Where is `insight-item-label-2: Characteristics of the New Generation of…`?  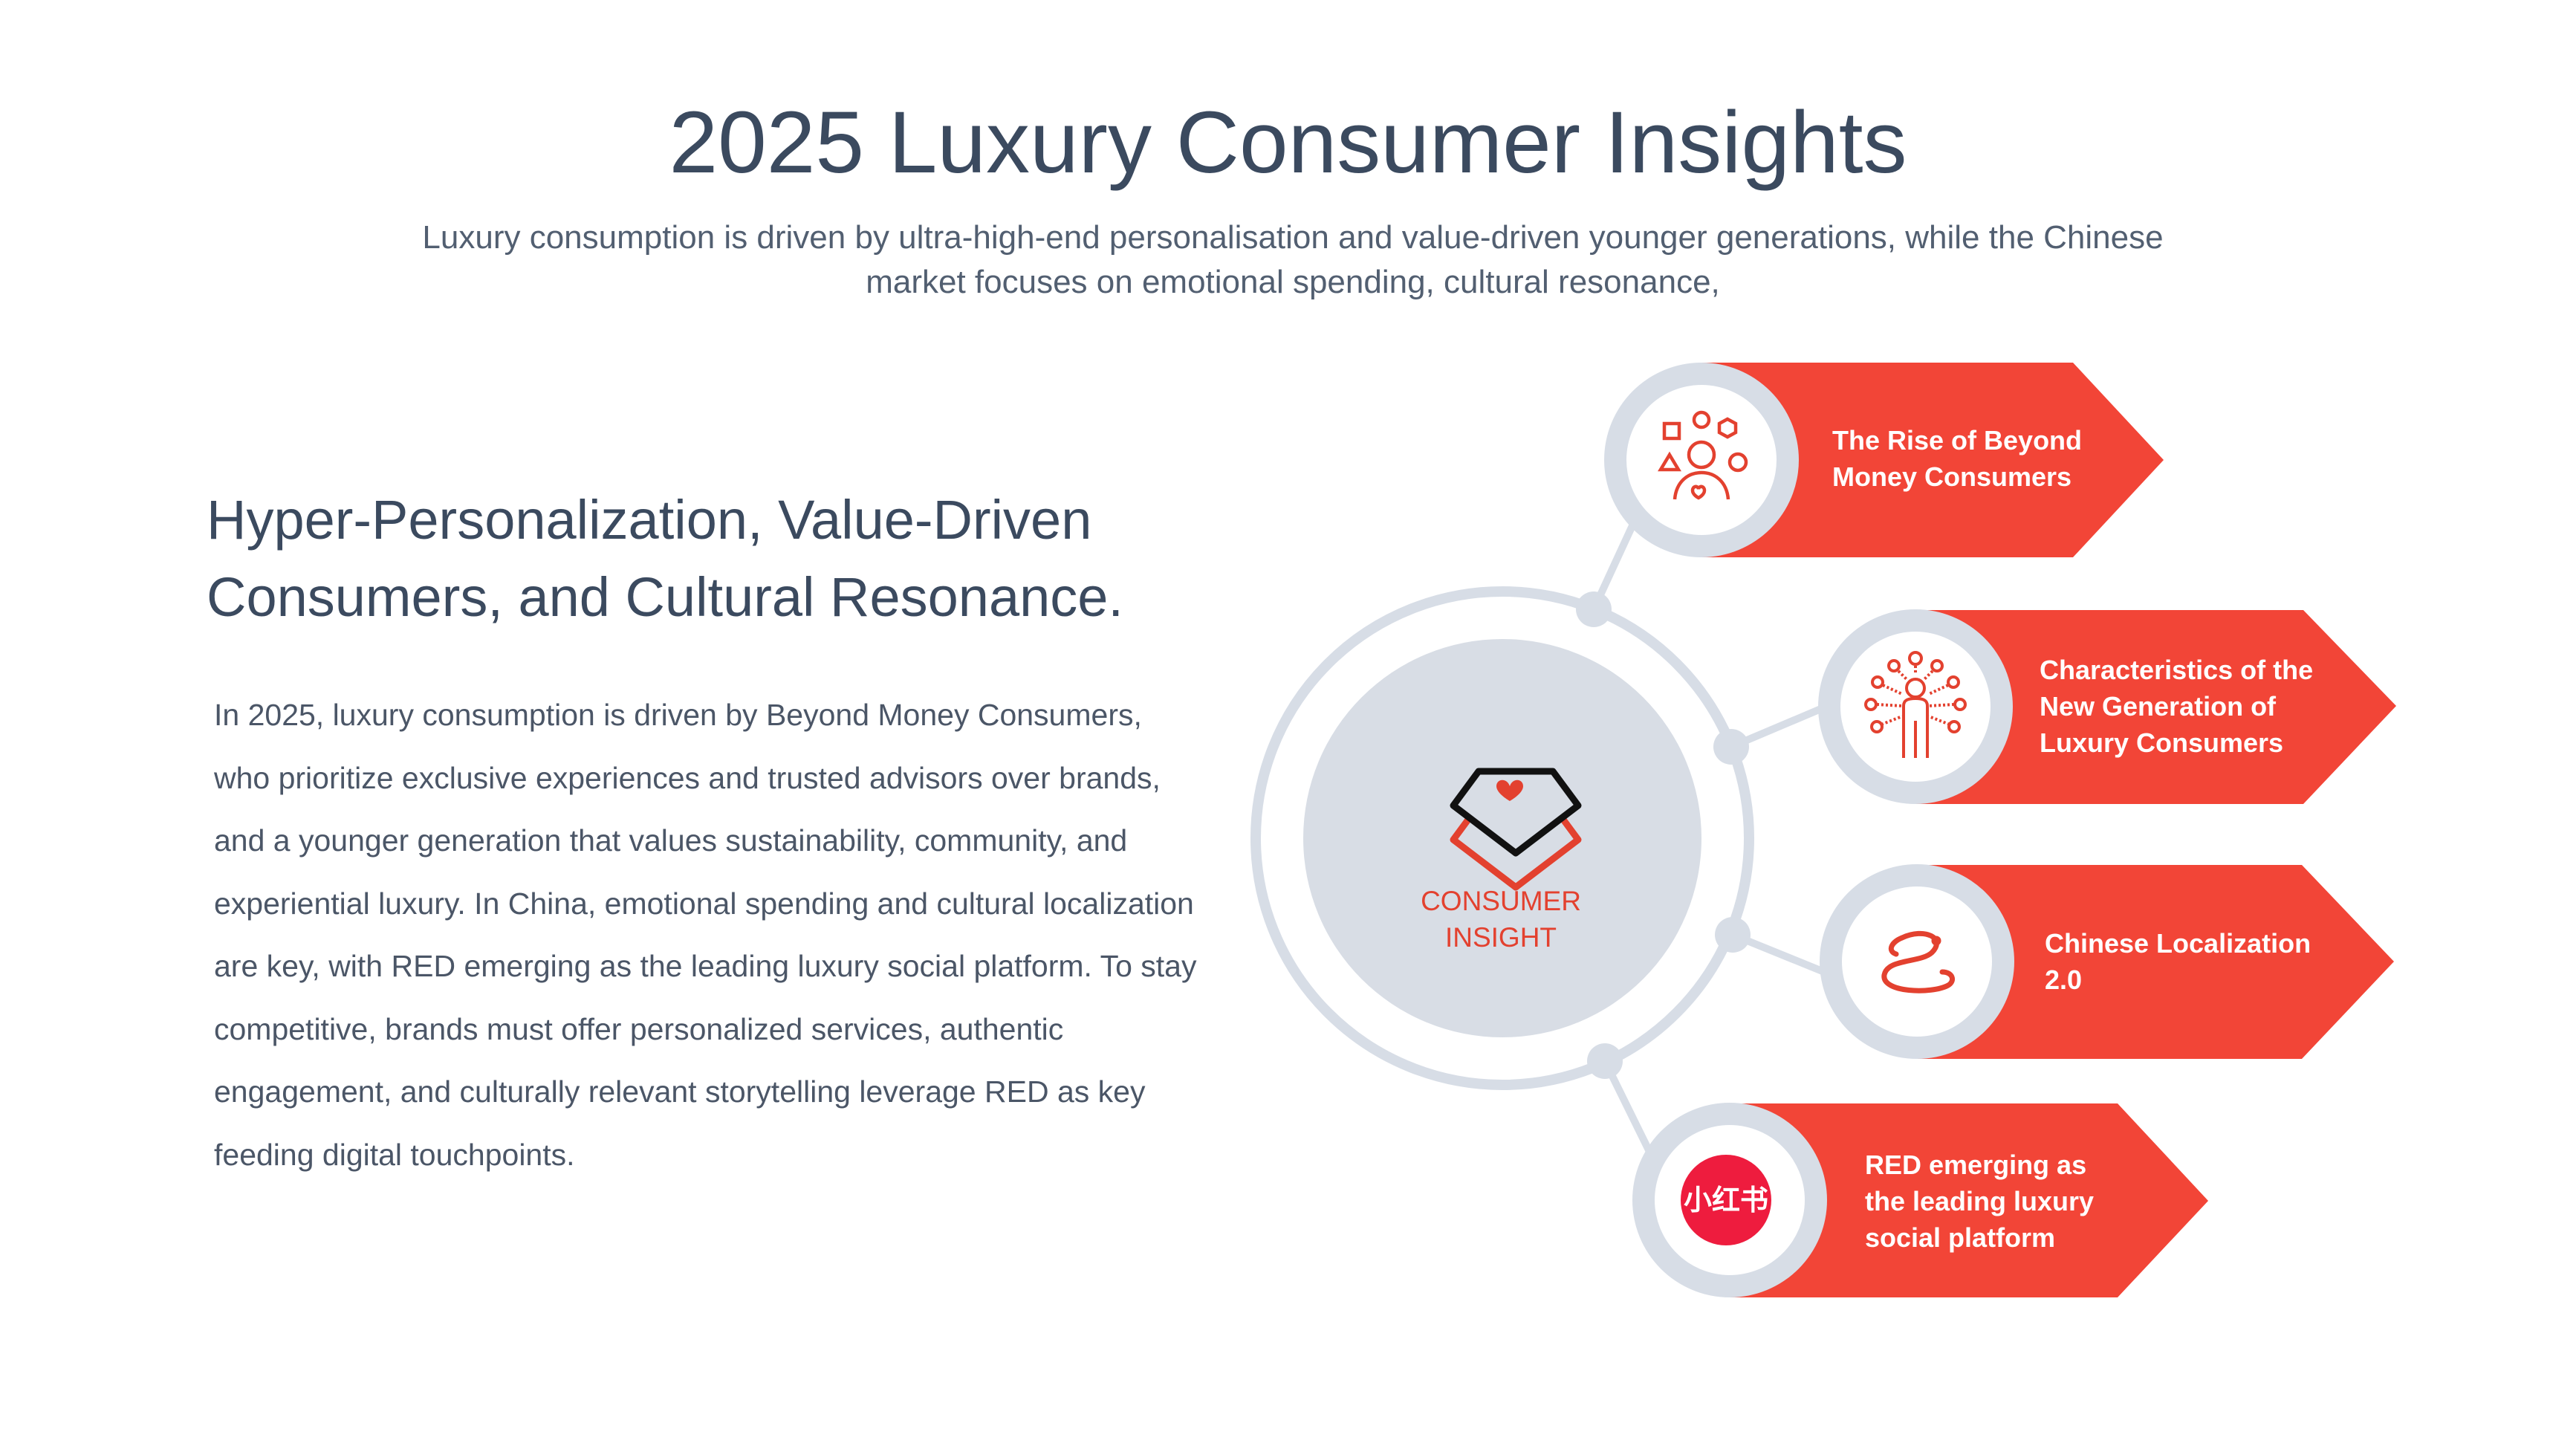 insight-item-label-2: Characteristics of the New Generation of… is located at coordinates (2177, 706).